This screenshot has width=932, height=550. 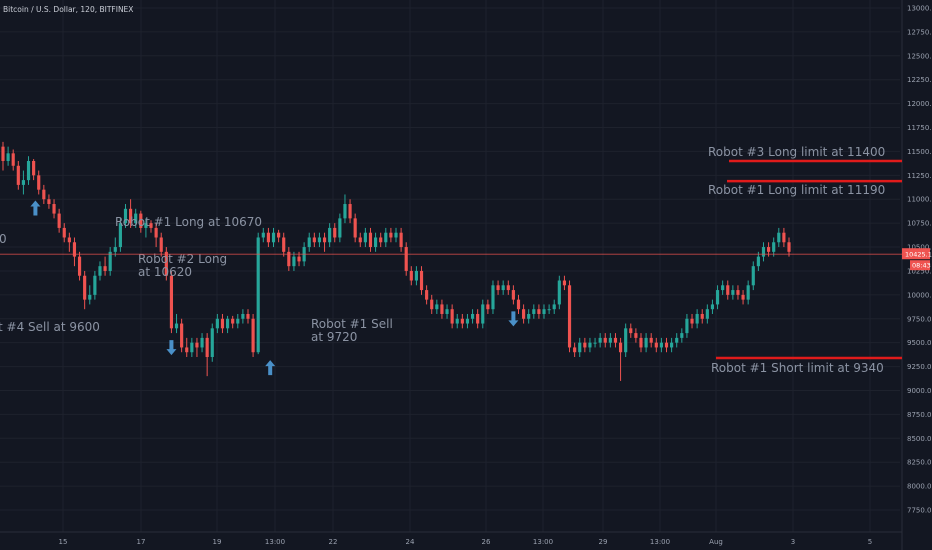 What do you see at coordinates (217, 542) in the screenshot?
I see `time-tick-label: 19` at bounding box center [217, 542].